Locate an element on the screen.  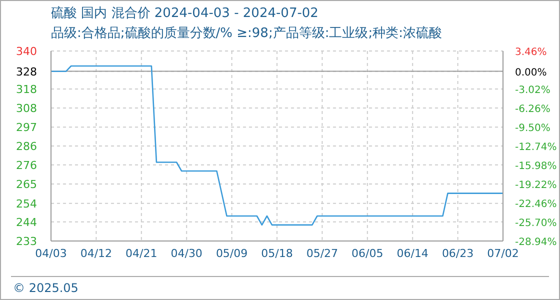
x-tick-label: 05/18 is located at coordinates (277, 253).